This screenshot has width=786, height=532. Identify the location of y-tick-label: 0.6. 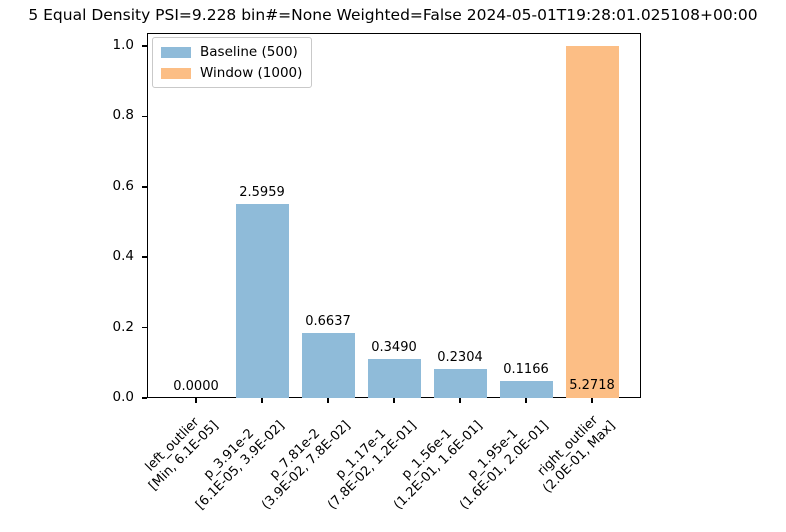
(123, 185).